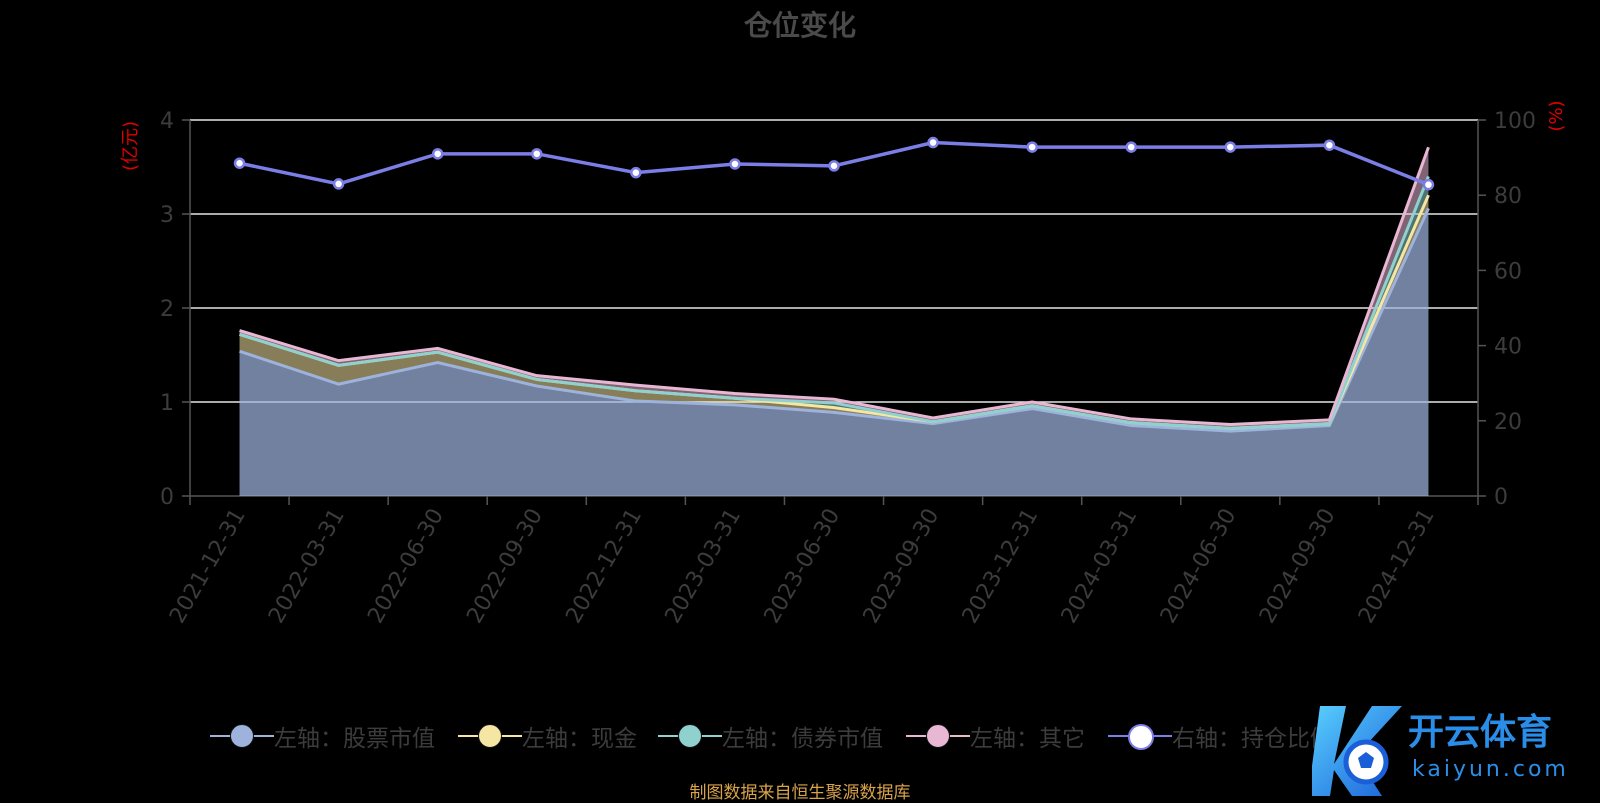  I want to click on chart-title: 仓位变化, so click(799, 25).